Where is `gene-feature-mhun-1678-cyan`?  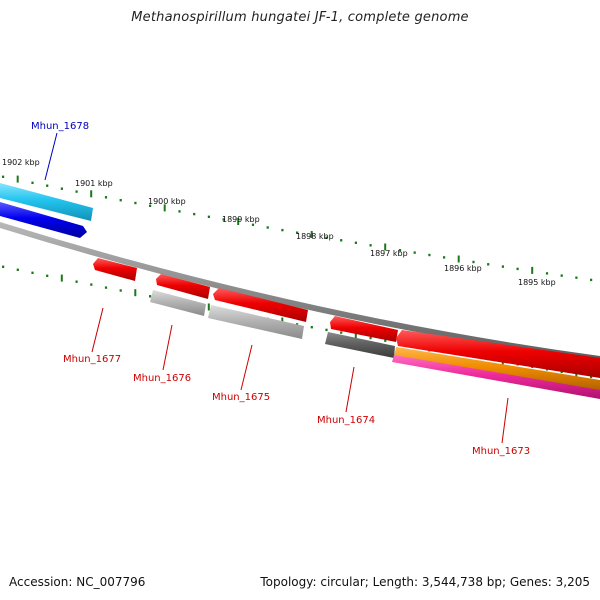
gene-feature-mhun-1678-cyan is located at coordinates (46, 202).